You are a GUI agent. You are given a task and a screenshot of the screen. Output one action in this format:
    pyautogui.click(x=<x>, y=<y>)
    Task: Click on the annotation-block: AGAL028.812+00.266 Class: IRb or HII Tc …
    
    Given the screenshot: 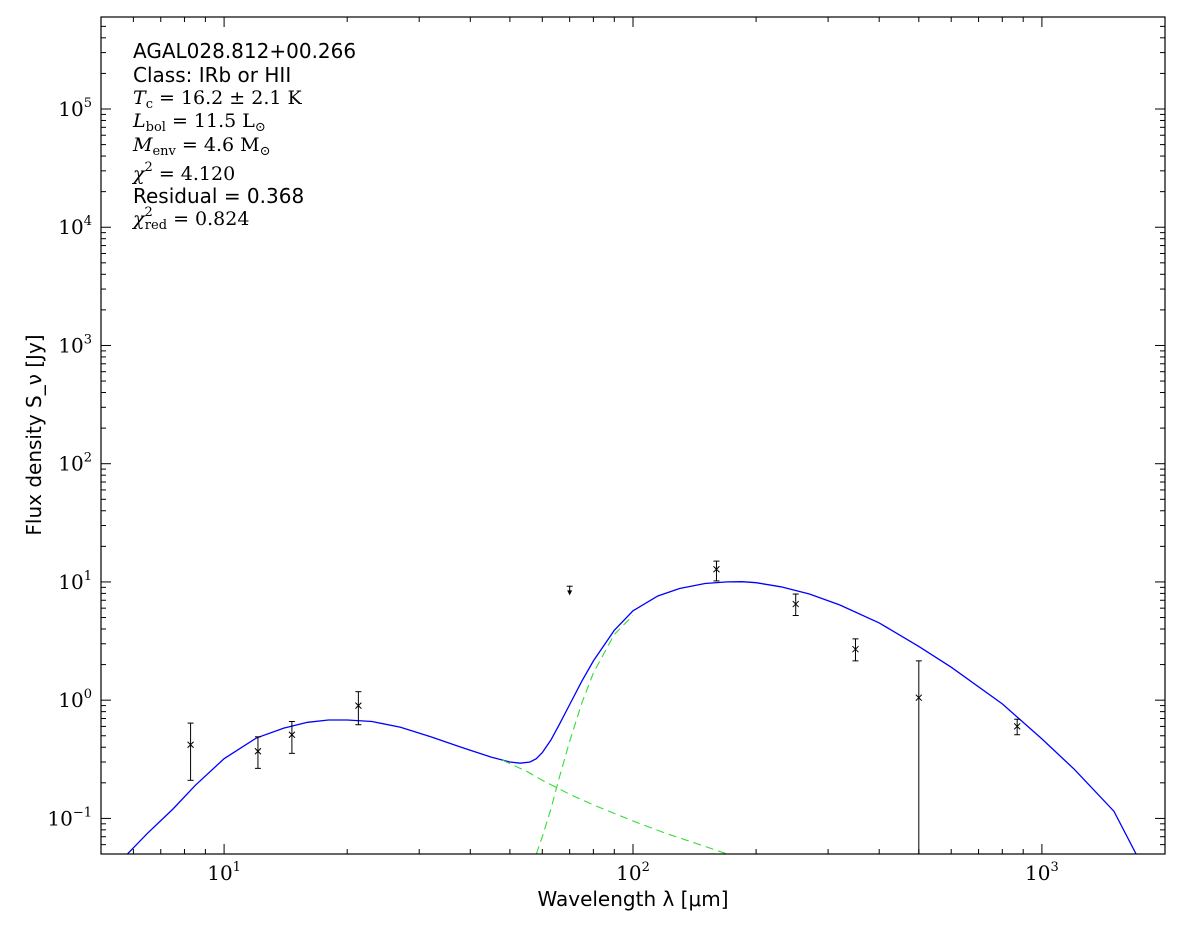 What is the action you would take?
    pyautogui.click(x=243, y=136)
    